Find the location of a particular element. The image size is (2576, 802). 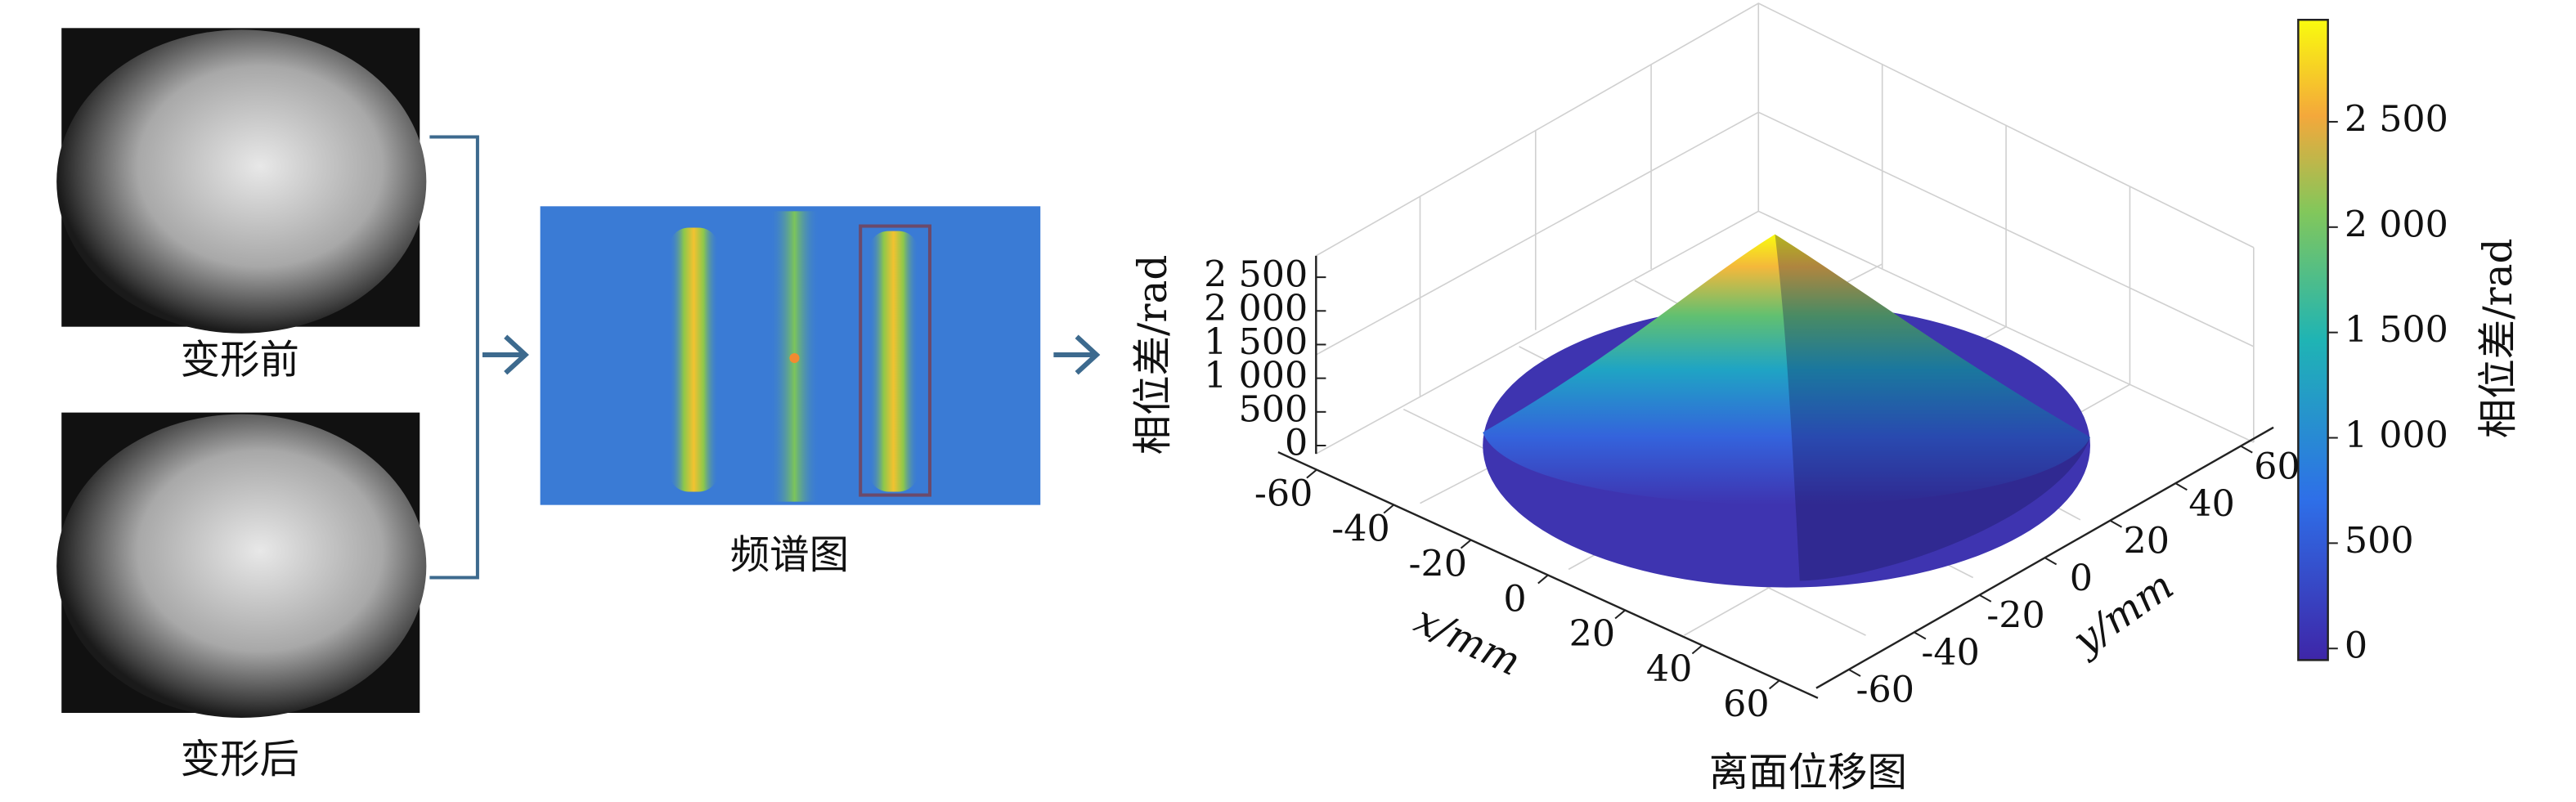

colorbar-tick-label: 0 is located at coordinates (2356, 646).